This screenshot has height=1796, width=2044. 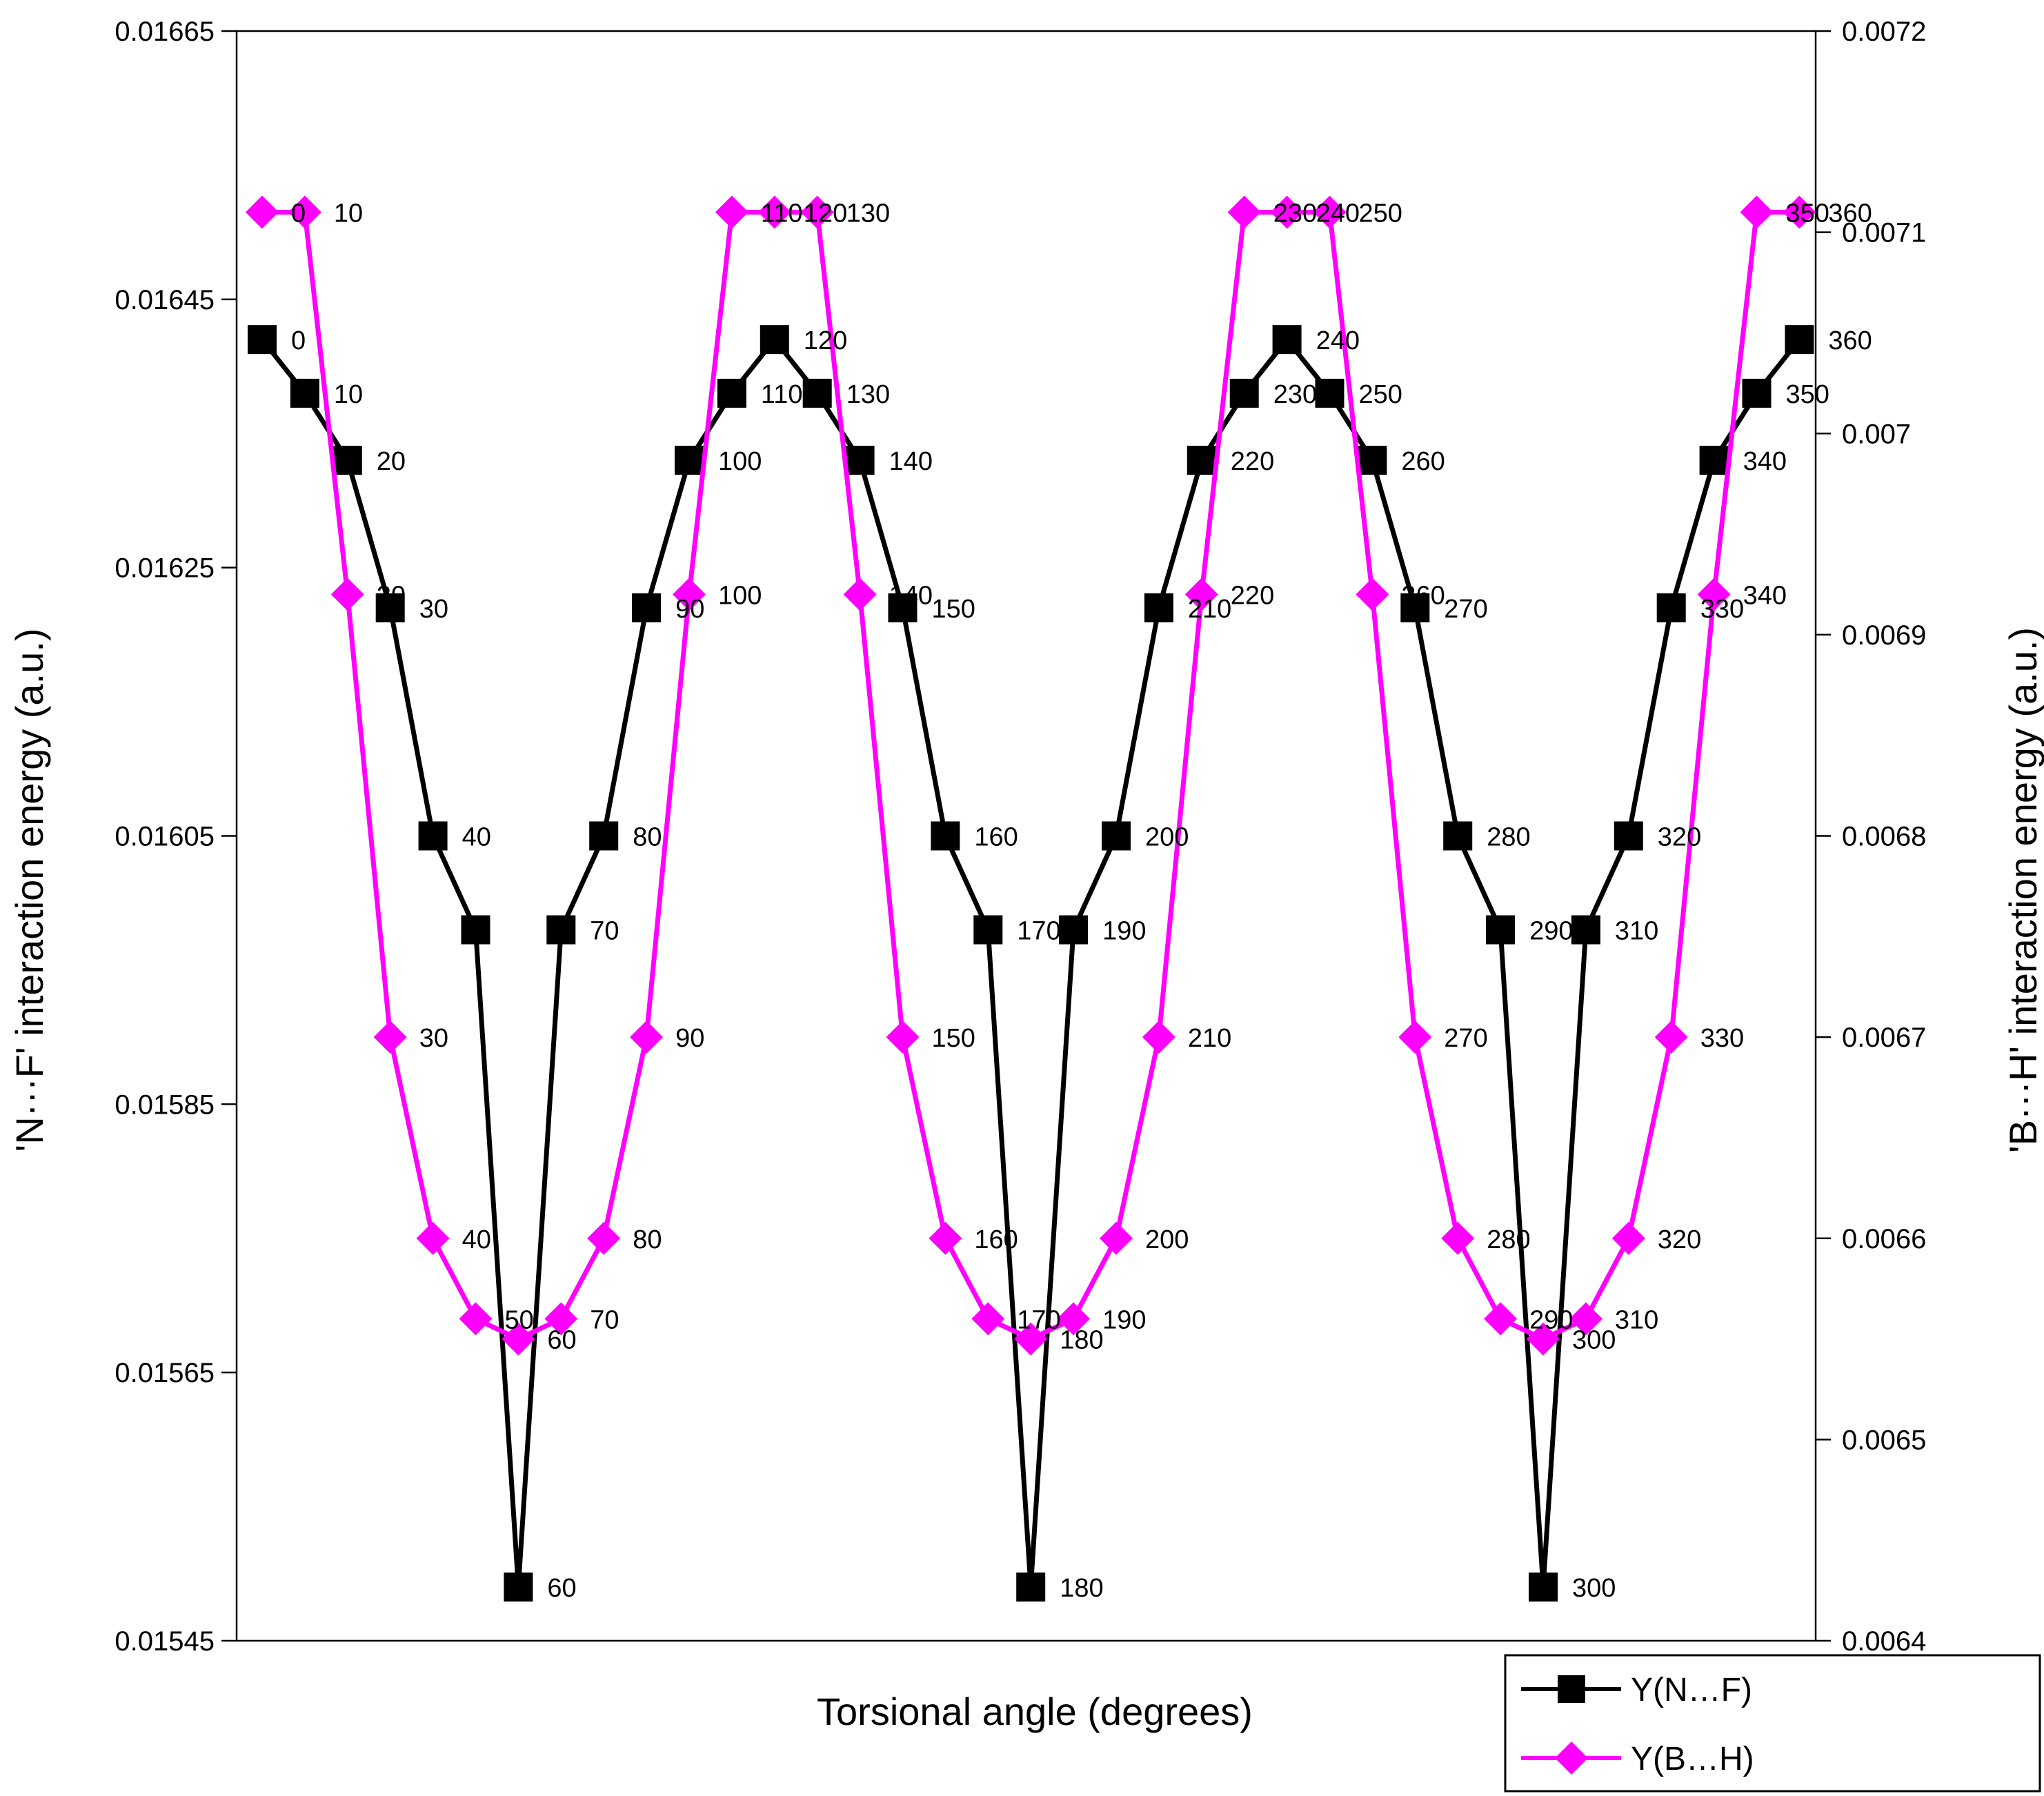 What do you see at coordinates (165, 300) in the screenshot?
I see `left-tick-label: 0.01645` at bounding box center [165, 300].